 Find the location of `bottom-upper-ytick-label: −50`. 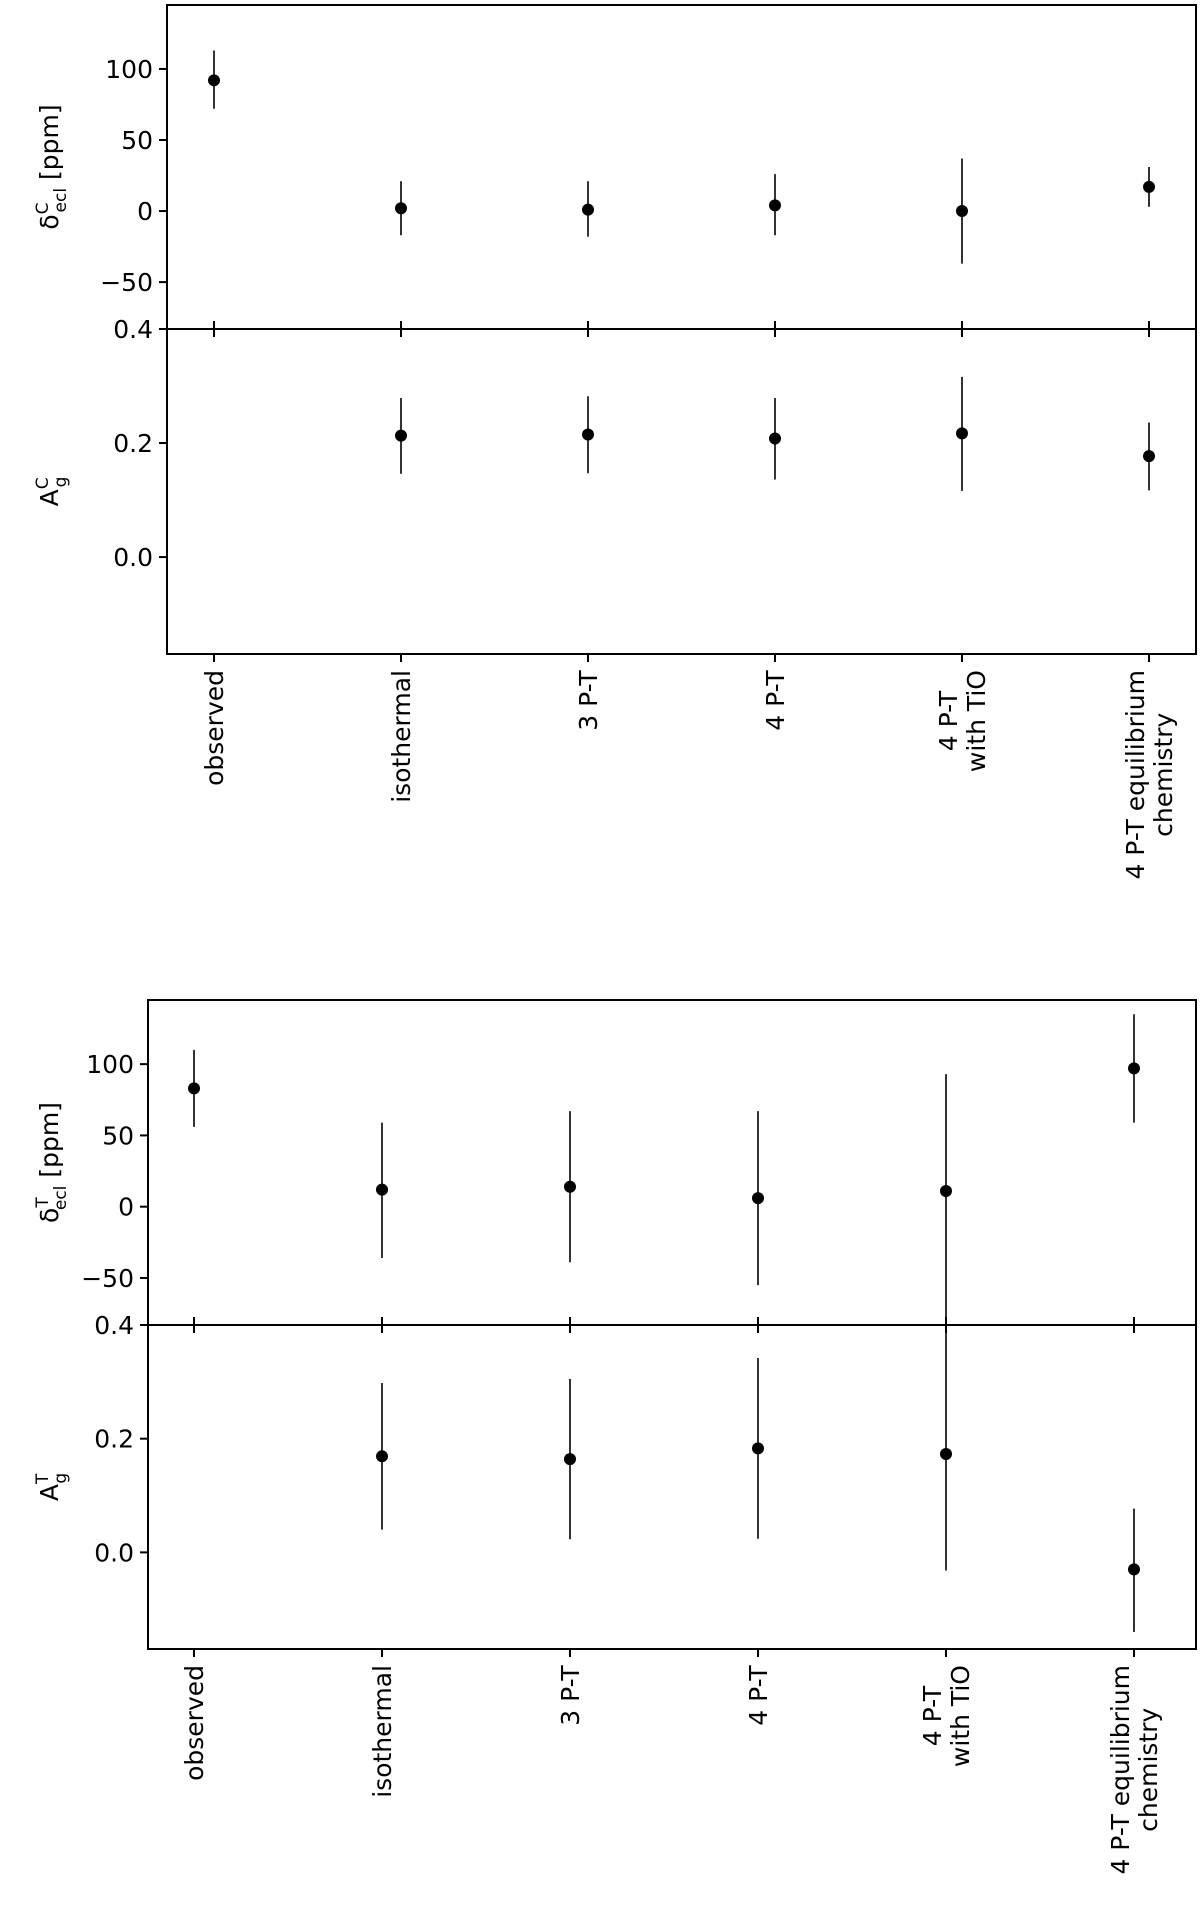

bottom-upper-ytick-label: −50 is located at coordinates (107, 1278).